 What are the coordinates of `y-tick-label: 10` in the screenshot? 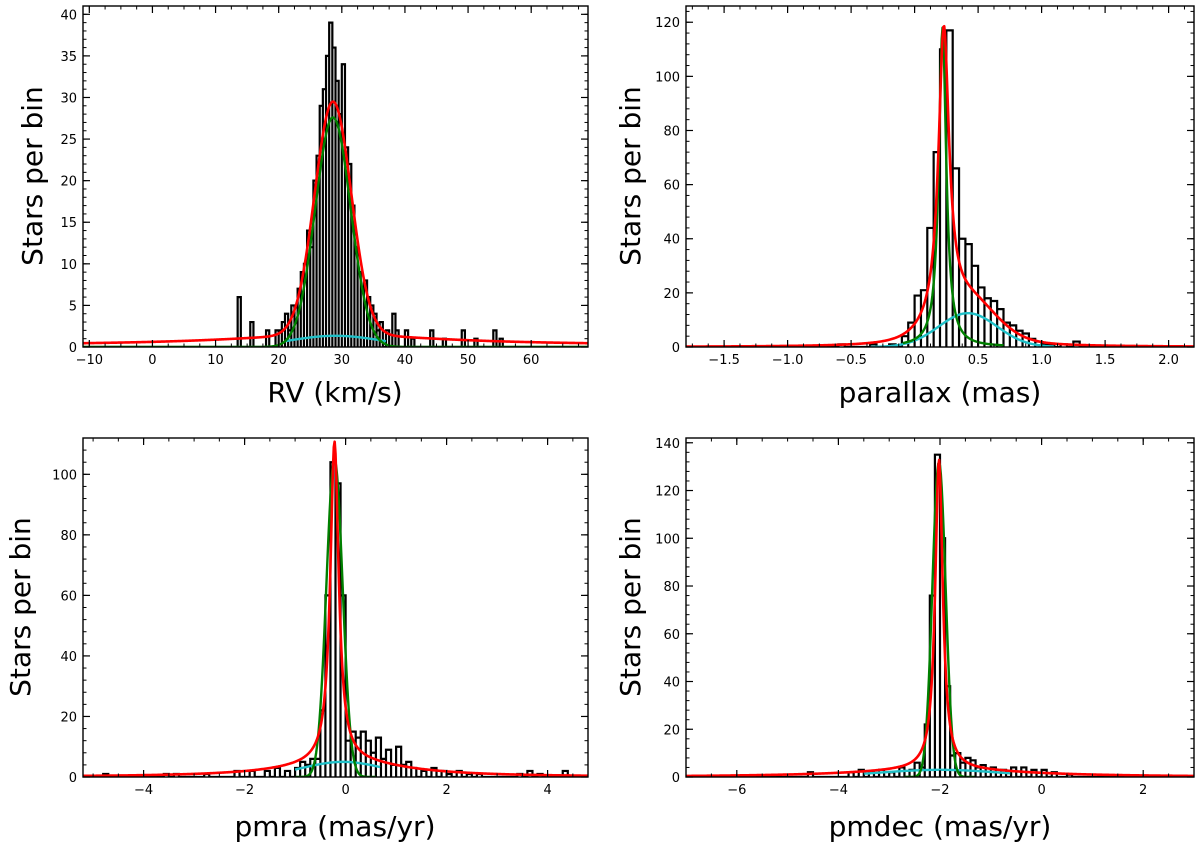 It's located at (68, 265).